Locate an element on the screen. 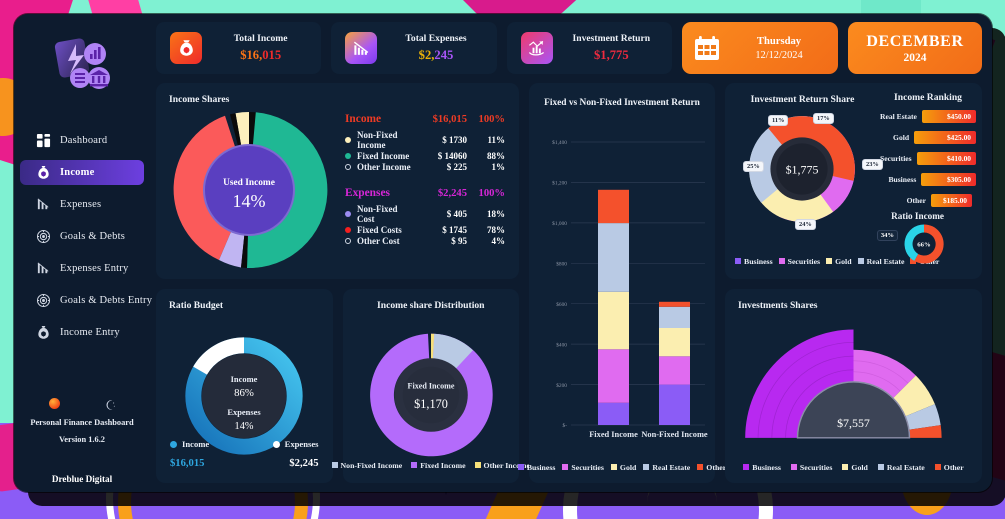 The width and height of the screenshot is (1005, 519). ratio-budget-donut: Income 86% Expenses 14% is located at coordinates (244, 398).